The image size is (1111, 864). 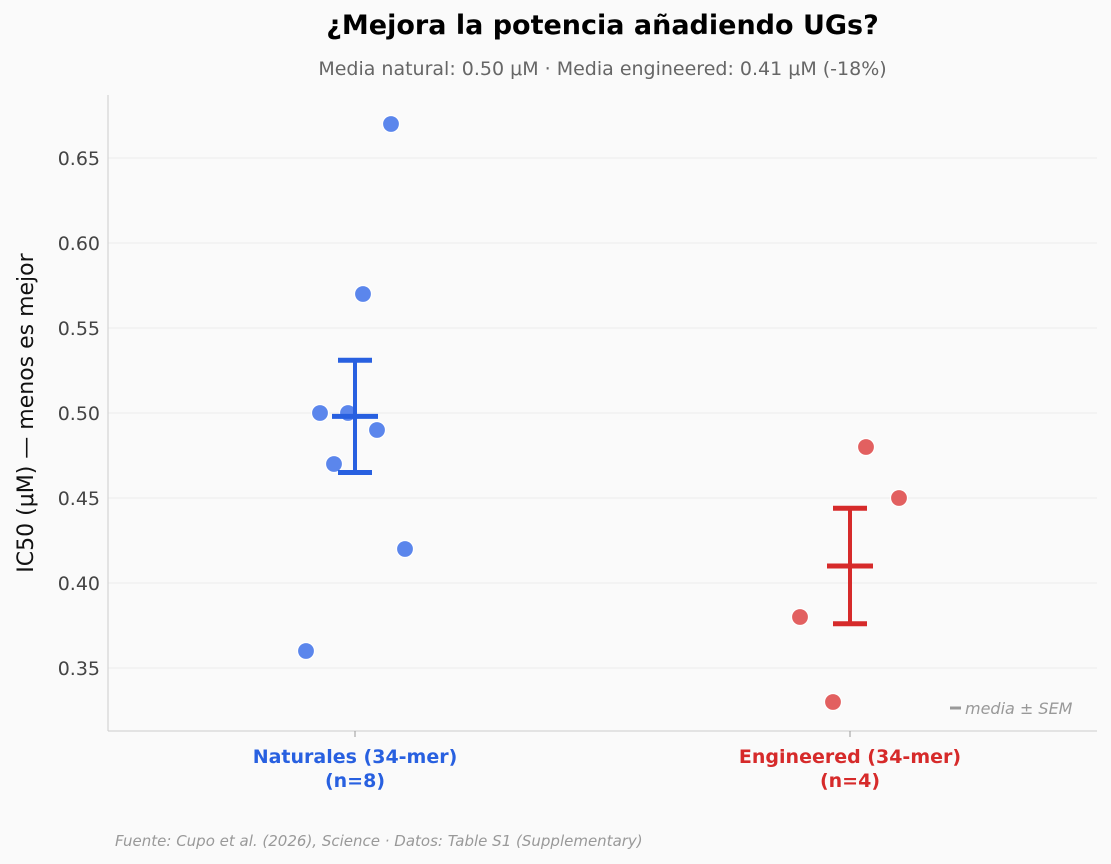 I want to click on y-tick-label: 0.55, so click(x=79, y=329).